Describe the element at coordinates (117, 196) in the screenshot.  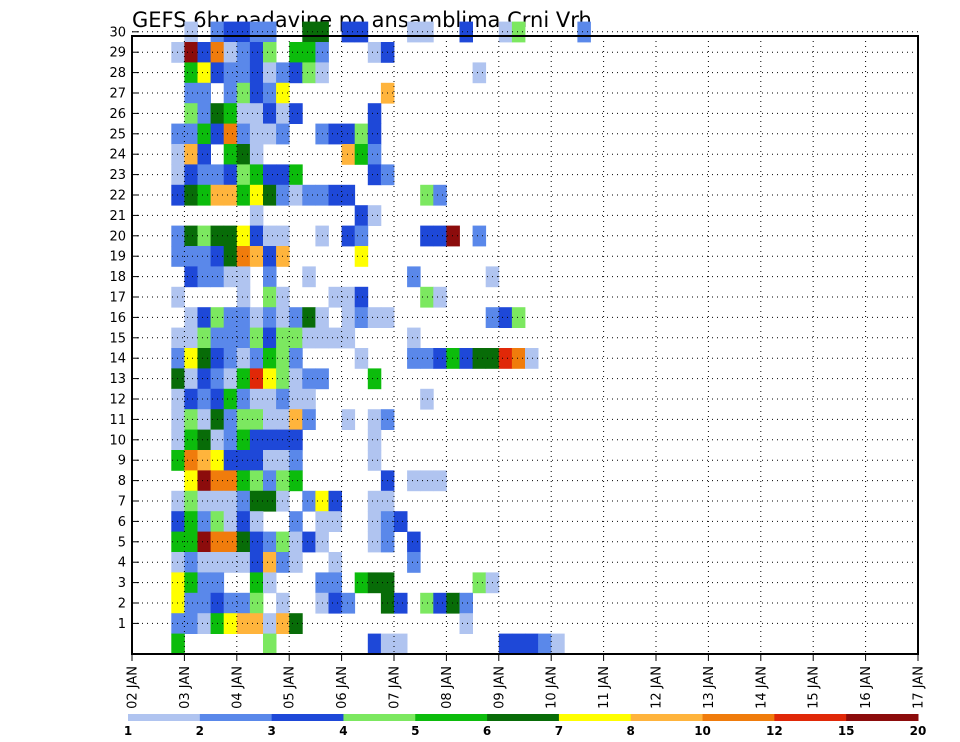
I see `y-tick-label: 22` at that location.